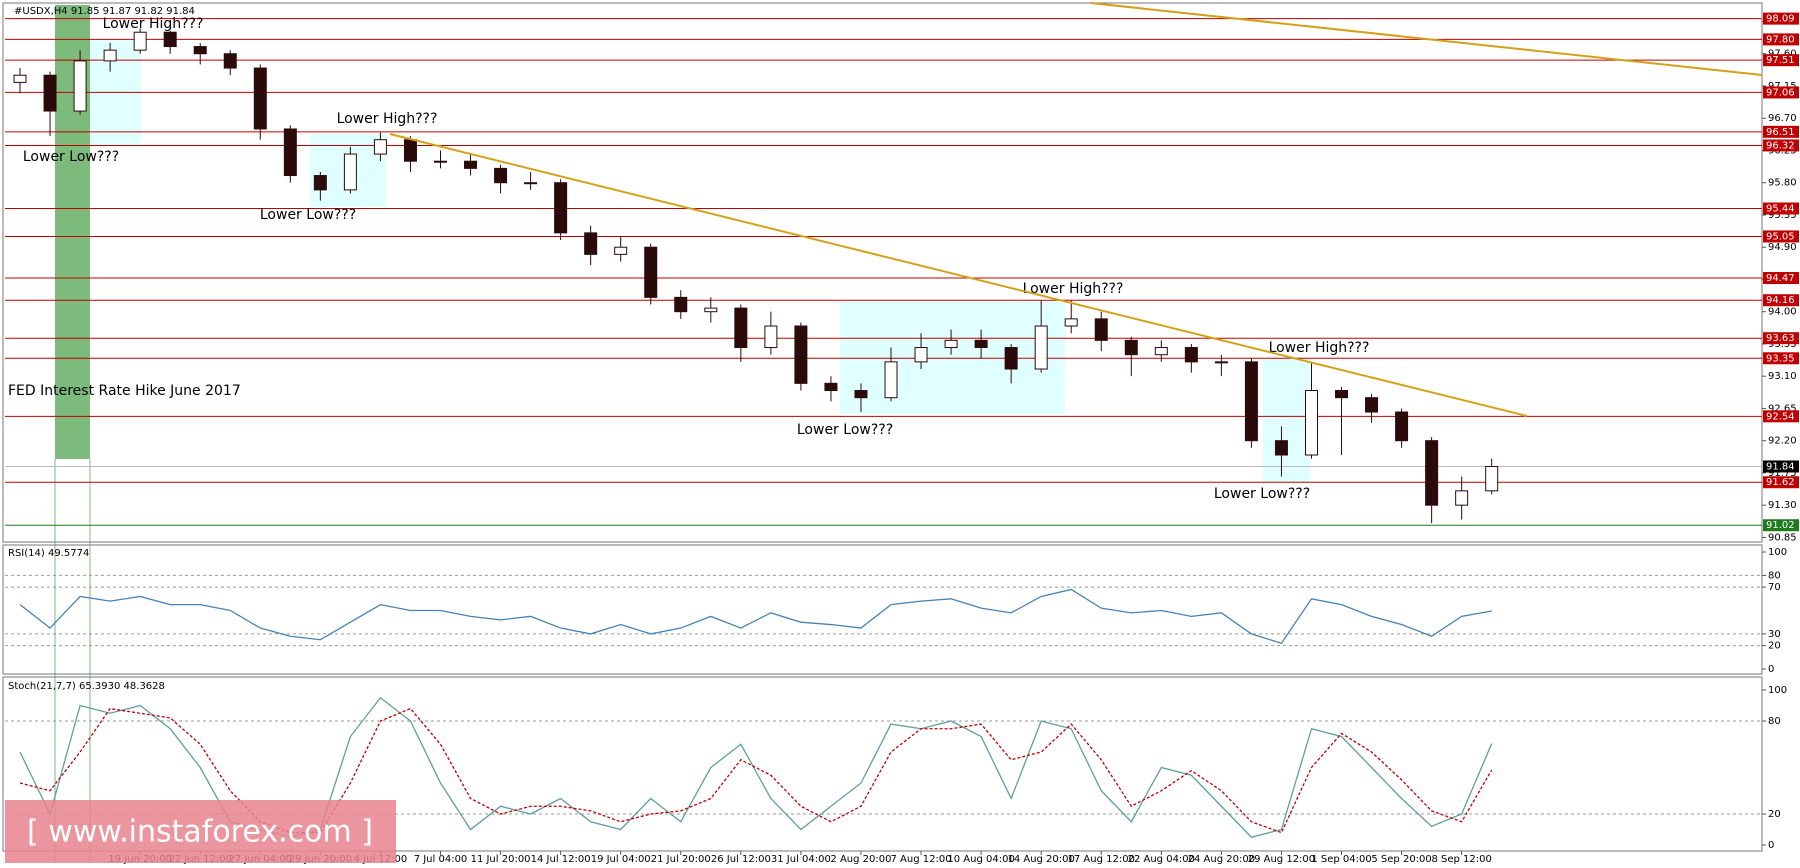  Describe the element at coordinates (1780, 60) in the screenshot. I see `level-label: 97.51` at that location.